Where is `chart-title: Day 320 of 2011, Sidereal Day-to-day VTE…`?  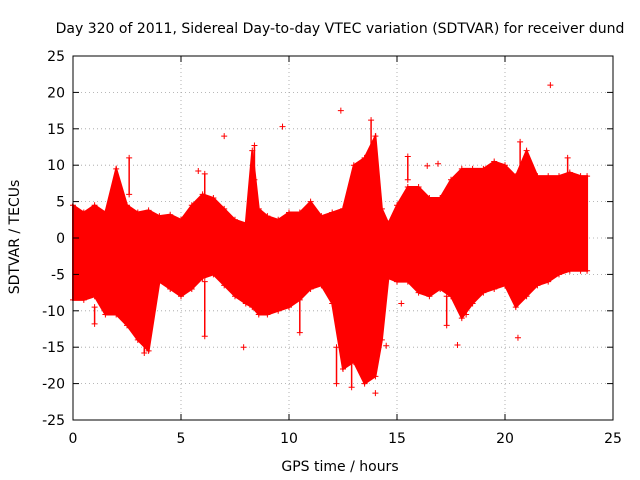
chart-title: Day 320 of 2011, Sidereal Day-to-day VTE… is located at coordinates (340, 29).